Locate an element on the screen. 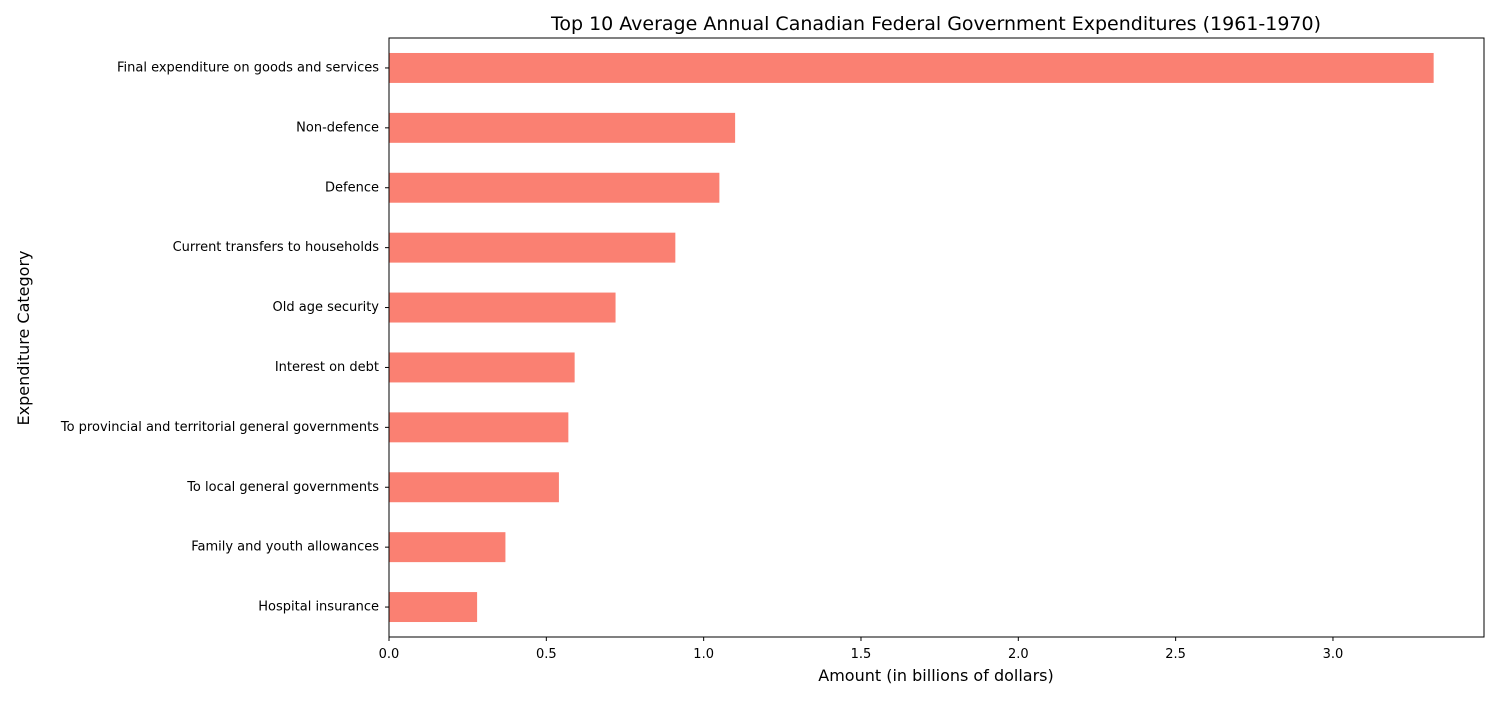  y-tick-label: Final expenditure on goods and services is located at coordinates (248, 67).